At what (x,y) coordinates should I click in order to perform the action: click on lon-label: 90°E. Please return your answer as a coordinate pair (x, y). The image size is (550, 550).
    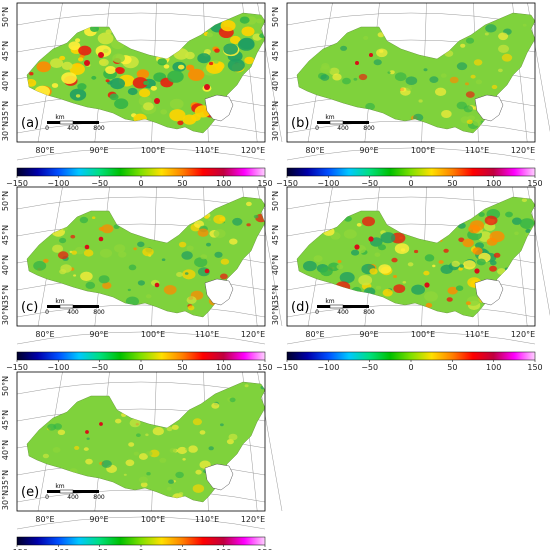
    Looking at the image, I should click on (368, 334).